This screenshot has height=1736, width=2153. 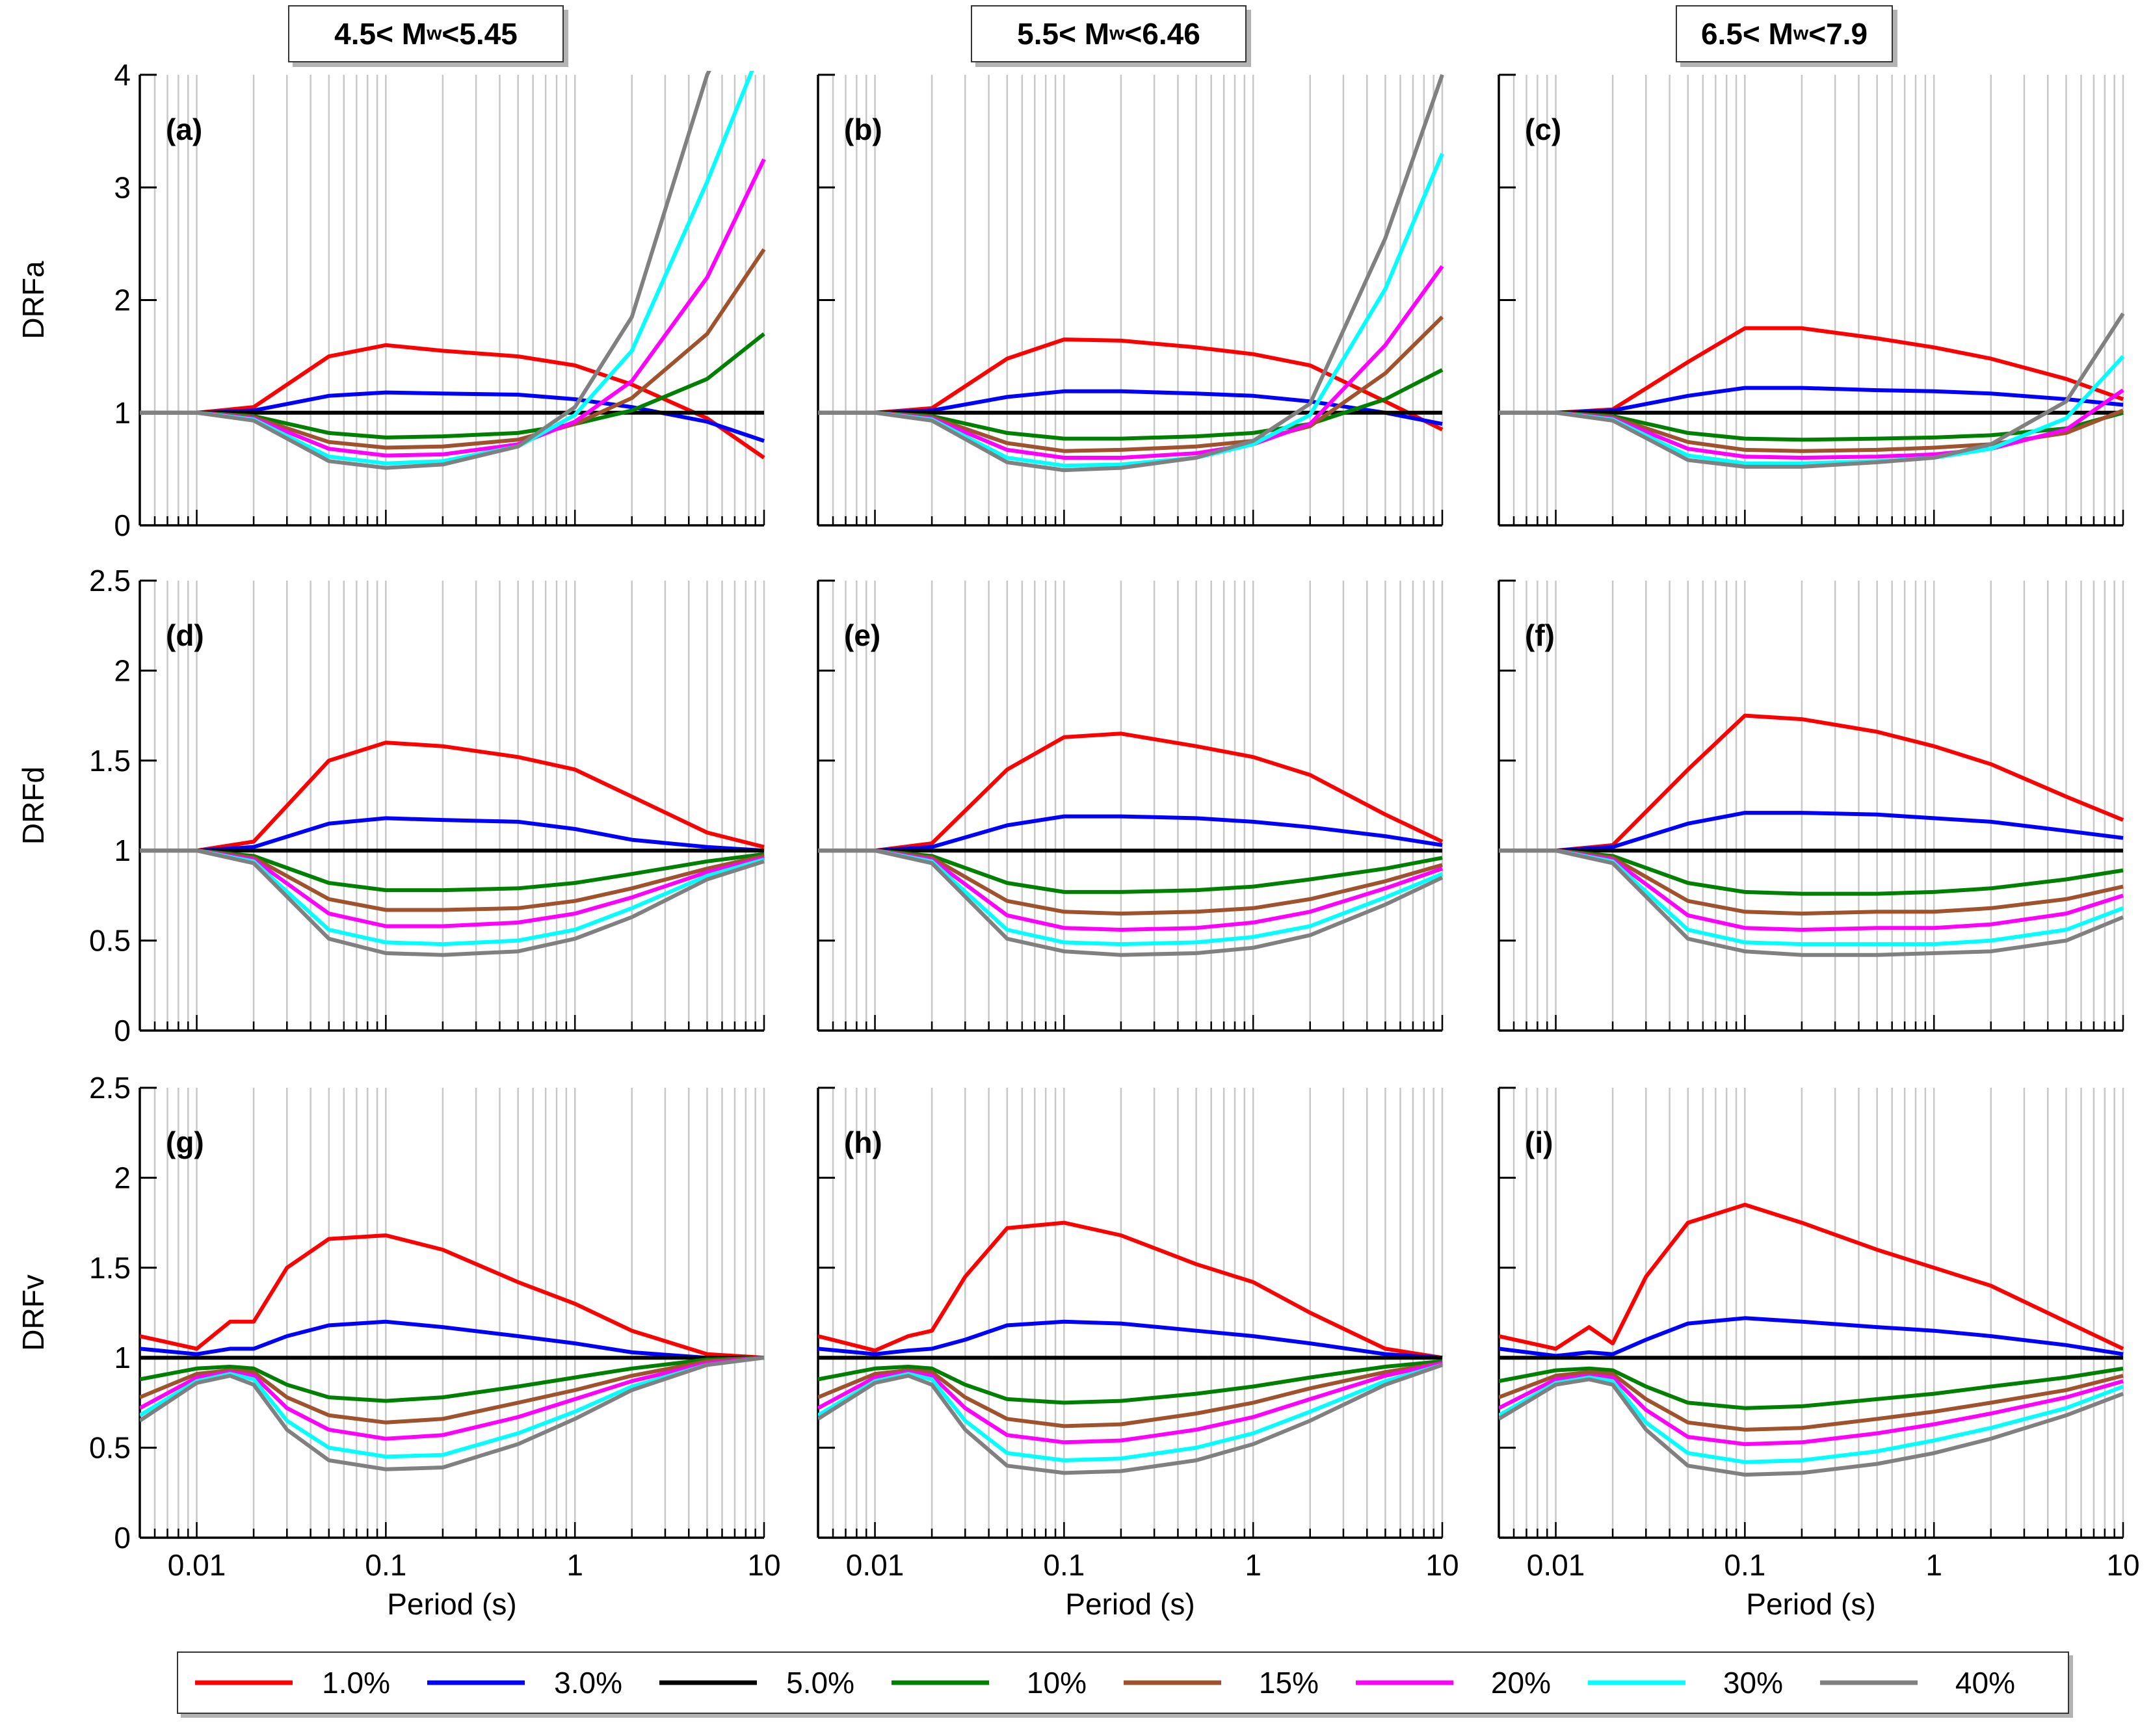 I want to click on column-title-1-post: <5.45, so click(x=480, y=34).